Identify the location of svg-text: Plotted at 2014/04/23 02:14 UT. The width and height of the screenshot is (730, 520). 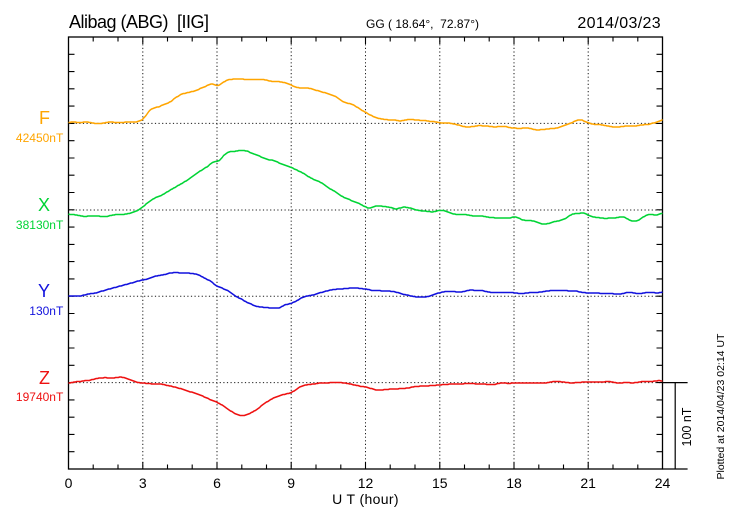
(721, 406).